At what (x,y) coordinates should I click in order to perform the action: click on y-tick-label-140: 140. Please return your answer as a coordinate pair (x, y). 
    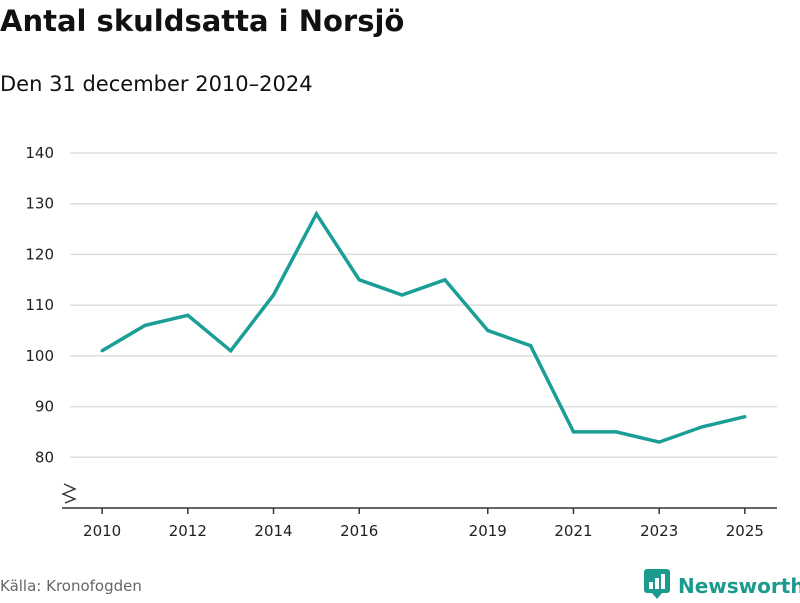
    Looking at the image, I should click on (39, 153).